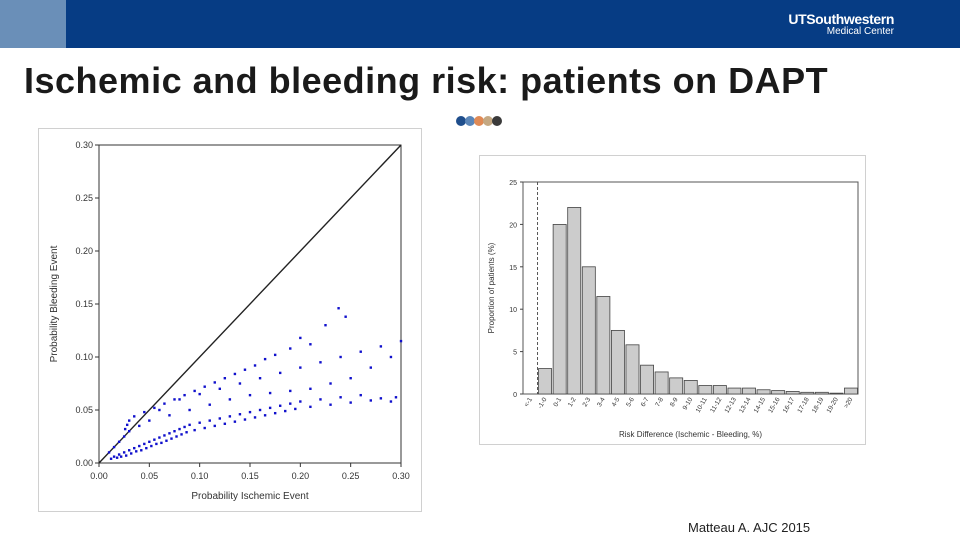 Image resolution: width=960 pixels, height=540 pixels. I want to click on citation: Matteau A. AJC 2015, so click(749, 527).